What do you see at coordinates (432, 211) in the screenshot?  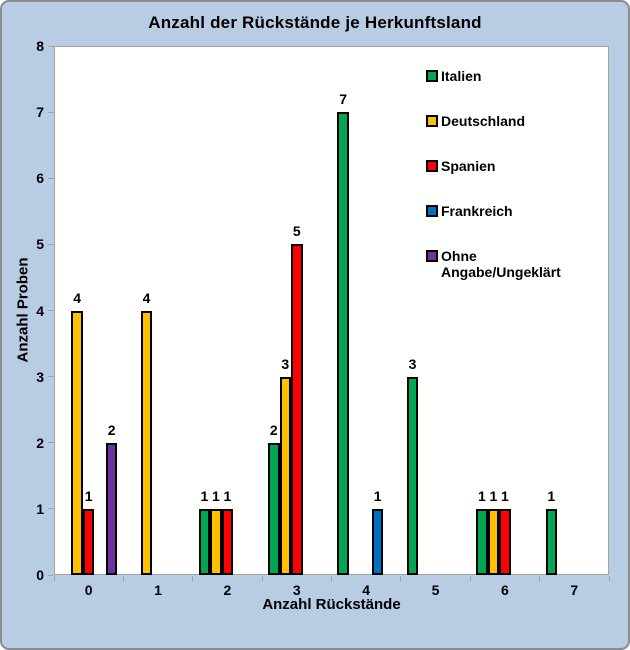 I see `legend-swatch-frankreich` at bounding box center [432, 211].